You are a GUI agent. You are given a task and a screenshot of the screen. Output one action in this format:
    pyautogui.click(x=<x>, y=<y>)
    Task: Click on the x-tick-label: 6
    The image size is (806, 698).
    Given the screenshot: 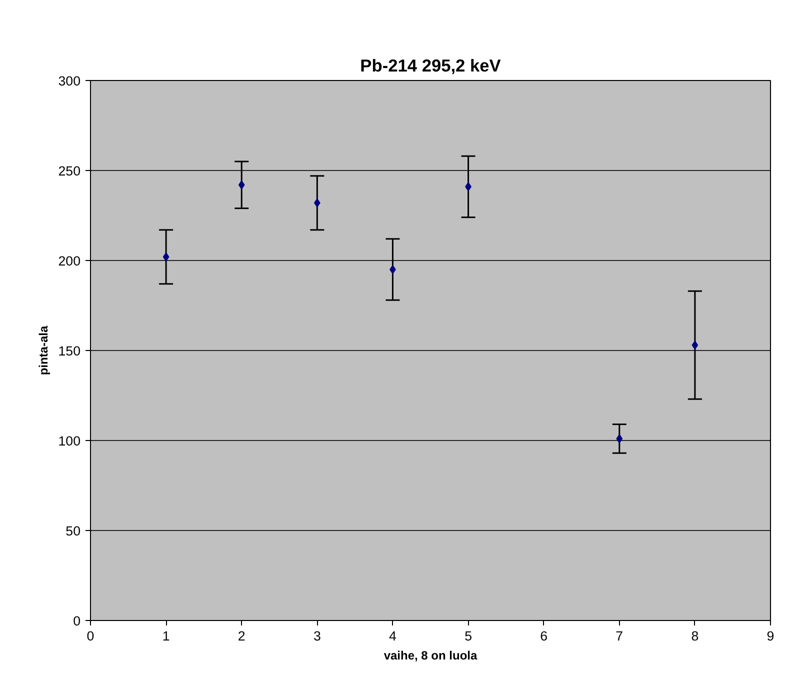 What is the action you would take?
    pyautogui.click(x=544, y=636)
    